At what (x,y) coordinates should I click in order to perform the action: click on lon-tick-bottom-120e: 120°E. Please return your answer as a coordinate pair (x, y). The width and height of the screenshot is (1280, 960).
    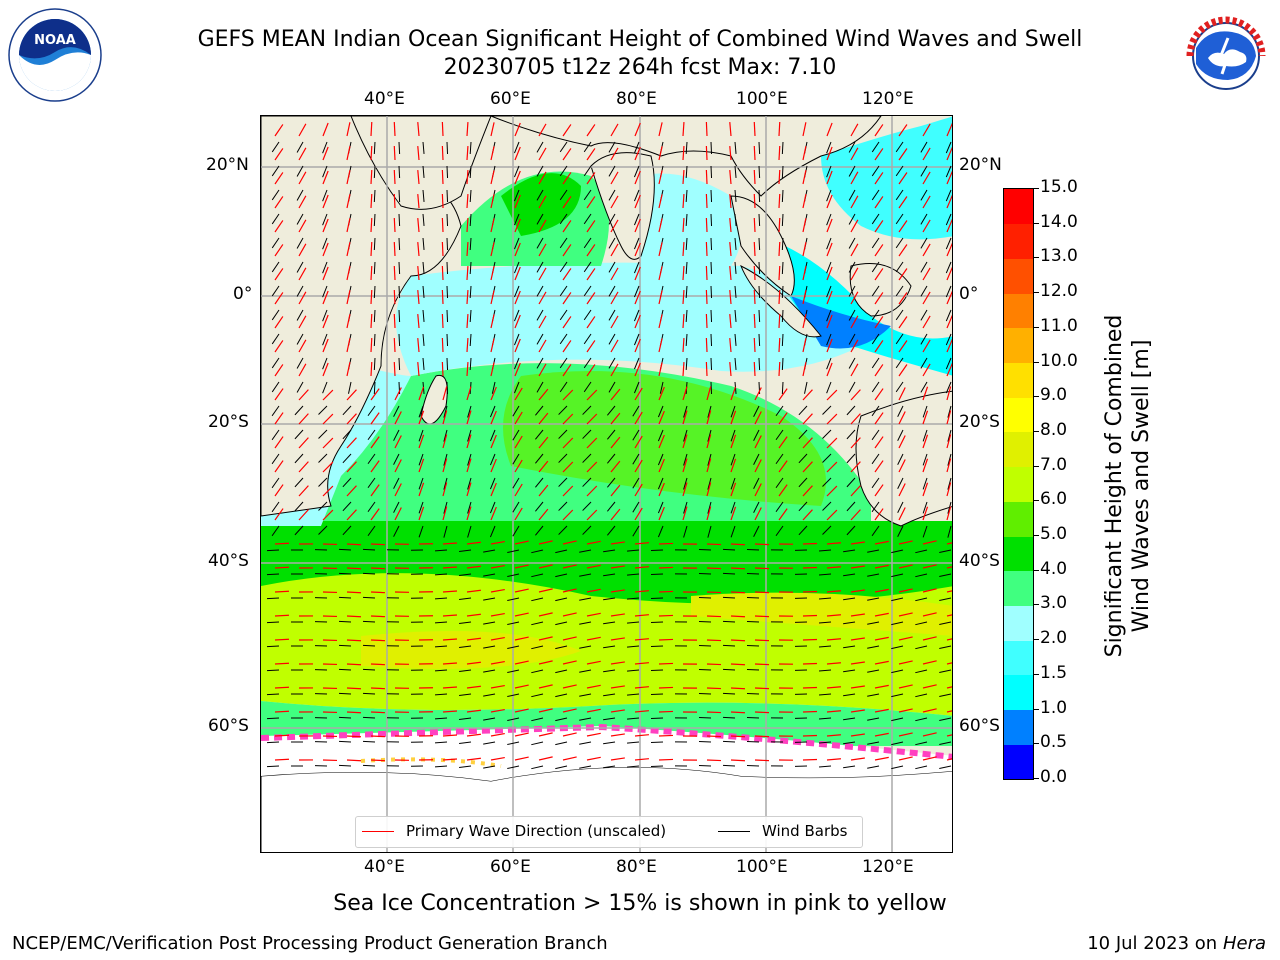
    Looking at the image, I should click on (888, 867).